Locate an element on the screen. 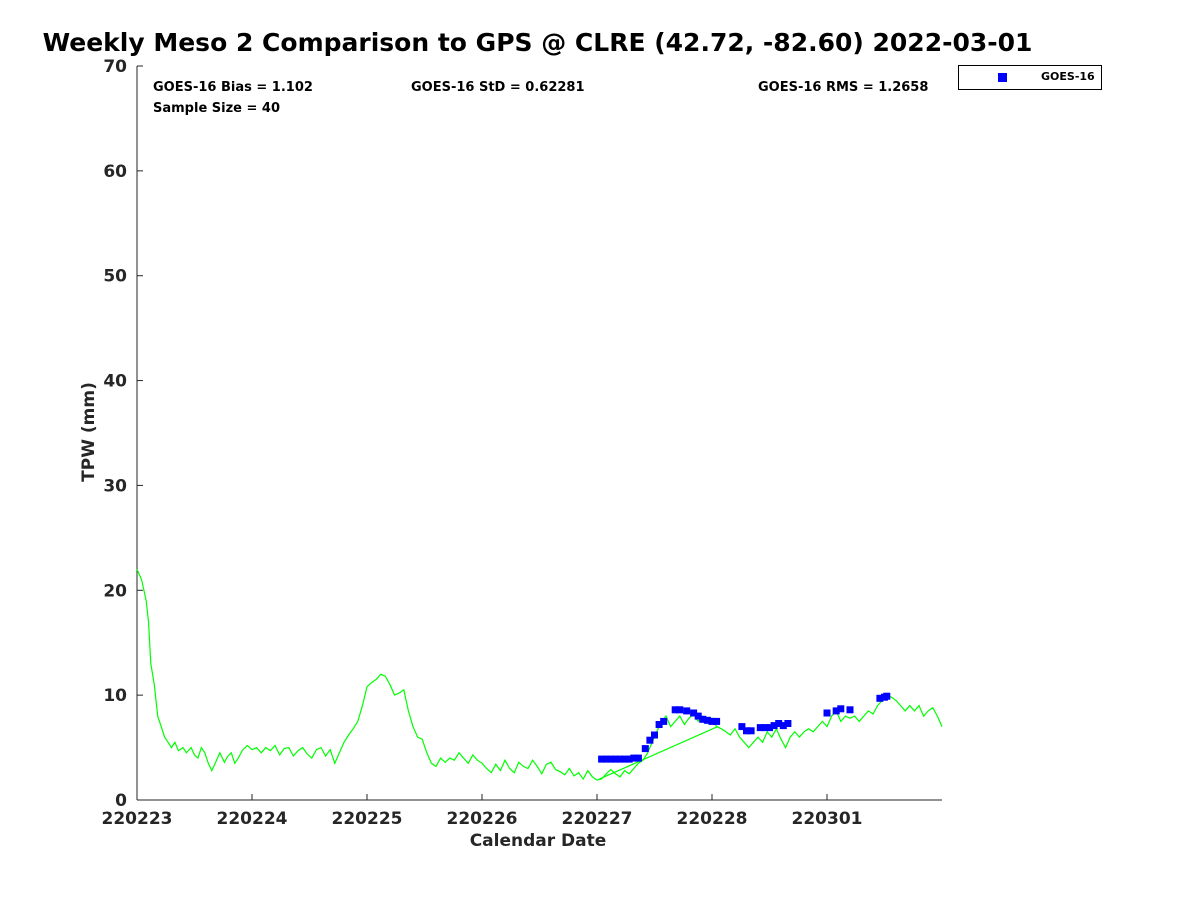  y-tick-label: 10 is located at coordinates (115, 696).